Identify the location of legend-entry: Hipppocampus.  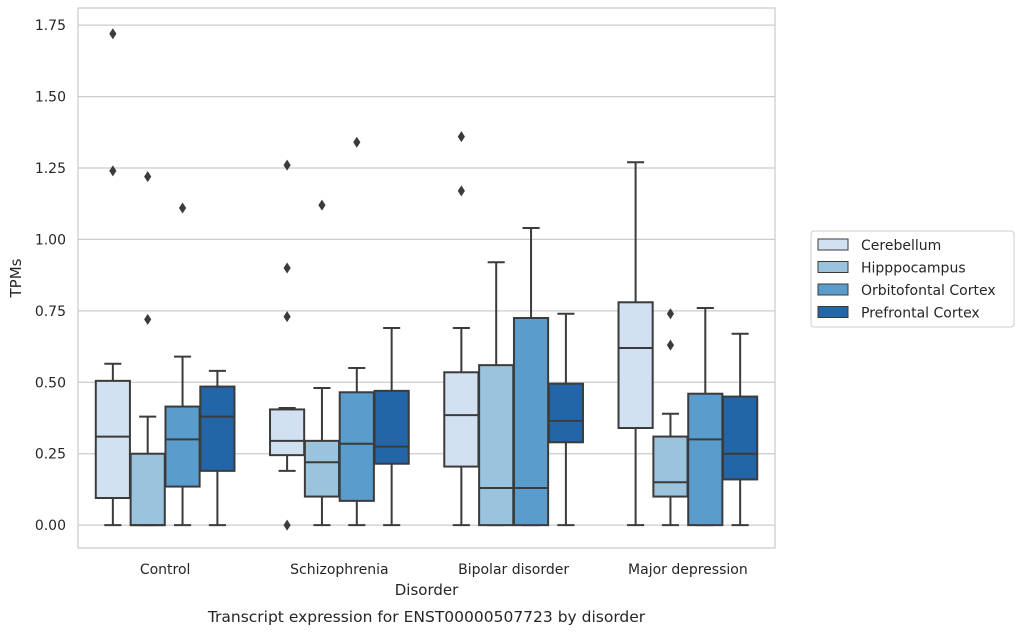
(913, 269).